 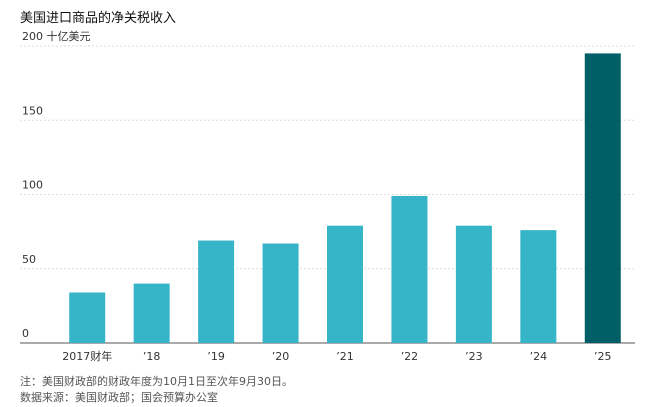 I want to click on y-tick-label: 200 十亿美元, so click(x=56, y=36).